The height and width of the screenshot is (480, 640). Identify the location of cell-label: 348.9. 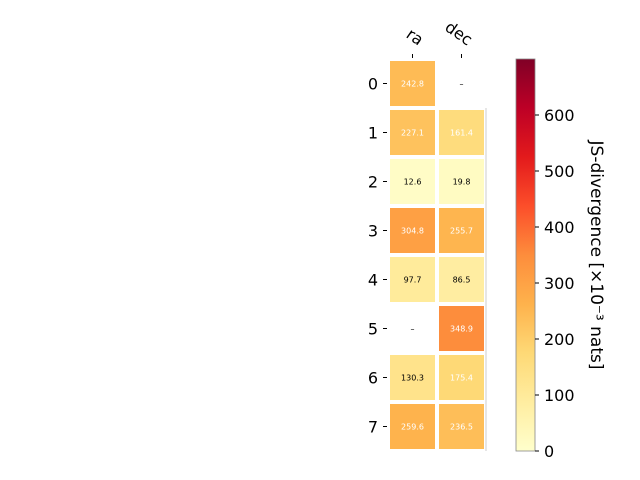
(461, 329).